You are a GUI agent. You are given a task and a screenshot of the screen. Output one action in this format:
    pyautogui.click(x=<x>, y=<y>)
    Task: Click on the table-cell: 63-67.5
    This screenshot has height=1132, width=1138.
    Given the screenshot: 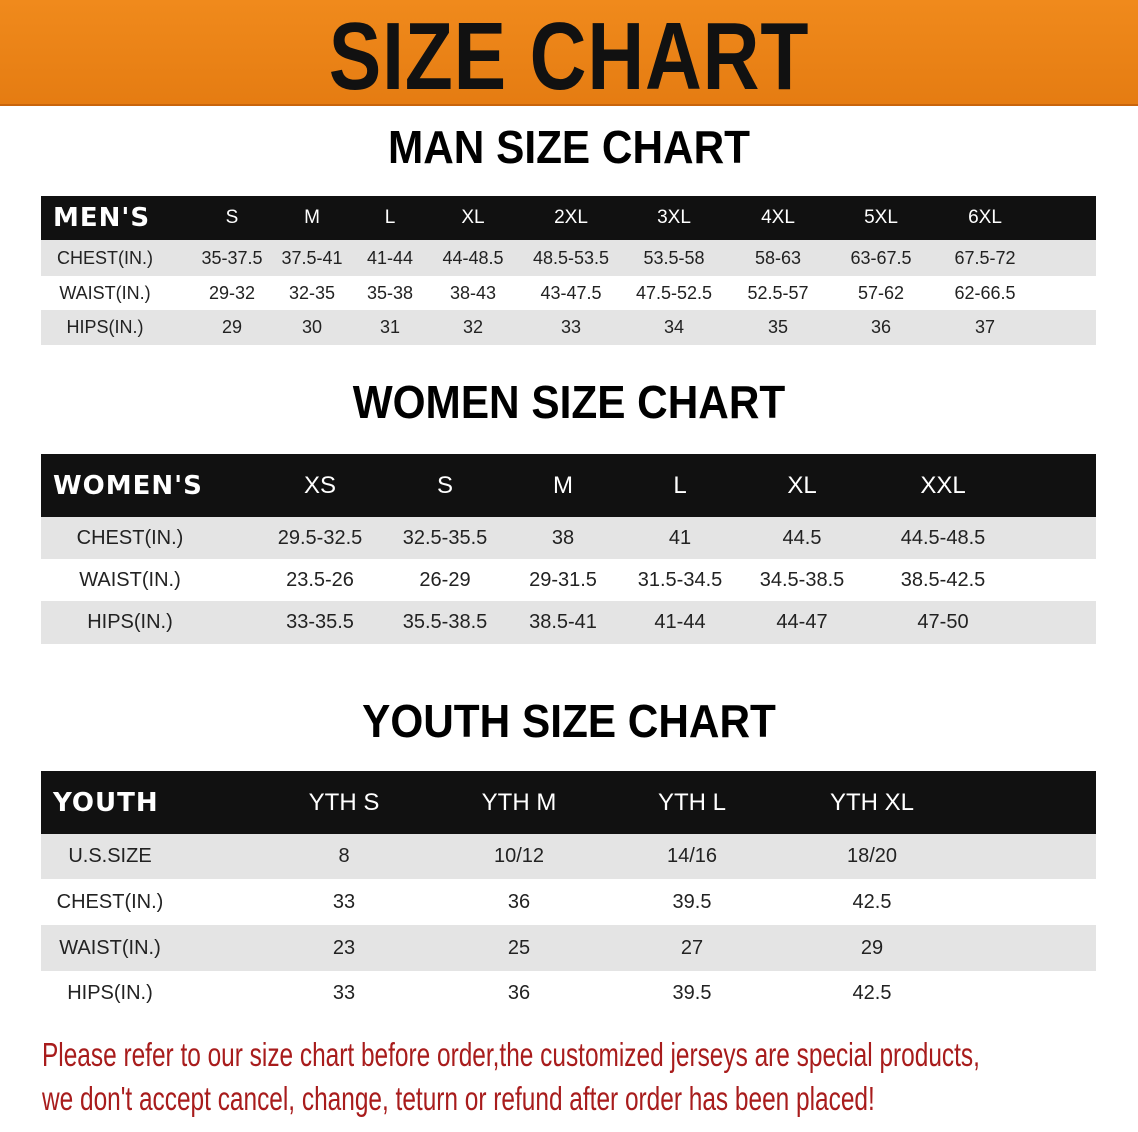 What is the action you would take?
    pyautogui.click(x=881, y=257)
    